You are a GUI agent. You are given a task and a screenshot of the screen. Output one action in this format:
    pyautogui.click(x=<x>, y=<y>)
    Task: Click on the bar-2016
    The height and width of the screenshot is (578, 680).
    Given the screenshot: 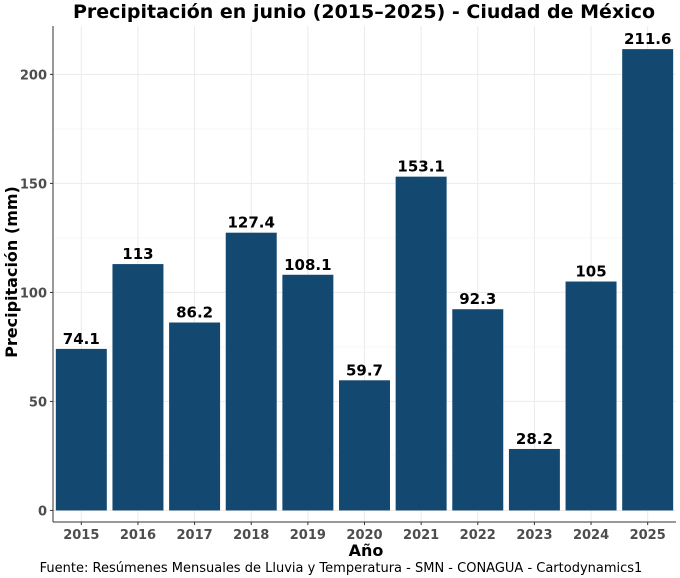 What is the action you would take?
    pyautogui.click(x=138, y=387)
    